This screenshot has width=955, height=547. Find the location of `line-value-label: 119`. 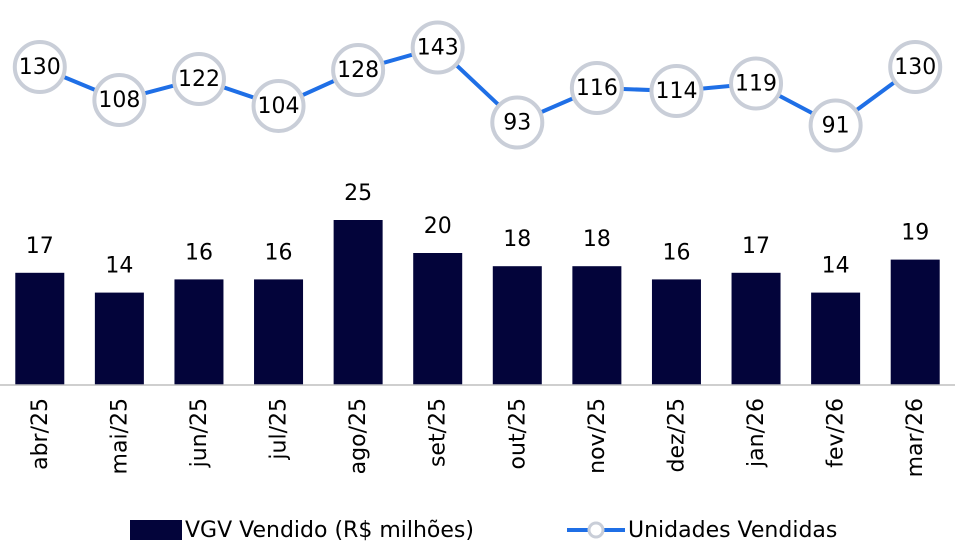

line-value-label: 119 is located at coordinates (756, 84).